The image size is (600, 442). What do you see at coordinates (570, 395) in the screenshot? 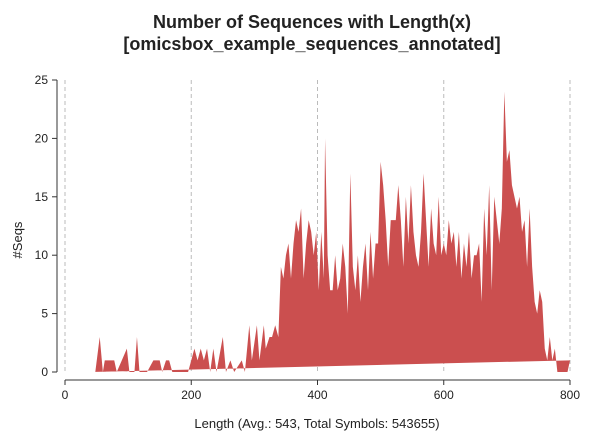
I see `x-tick-label: 800` at bounding box center [570, 395].